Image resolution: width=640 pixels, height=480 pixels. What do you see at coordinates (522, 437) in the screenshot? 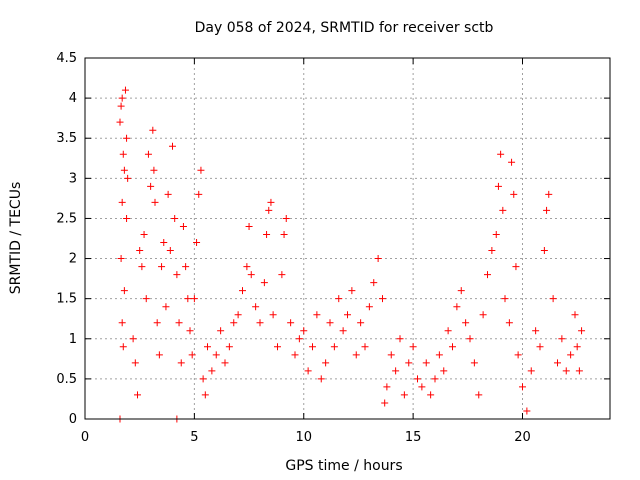
I see `x-tick-label: 20` at bounding box center [522, 437].